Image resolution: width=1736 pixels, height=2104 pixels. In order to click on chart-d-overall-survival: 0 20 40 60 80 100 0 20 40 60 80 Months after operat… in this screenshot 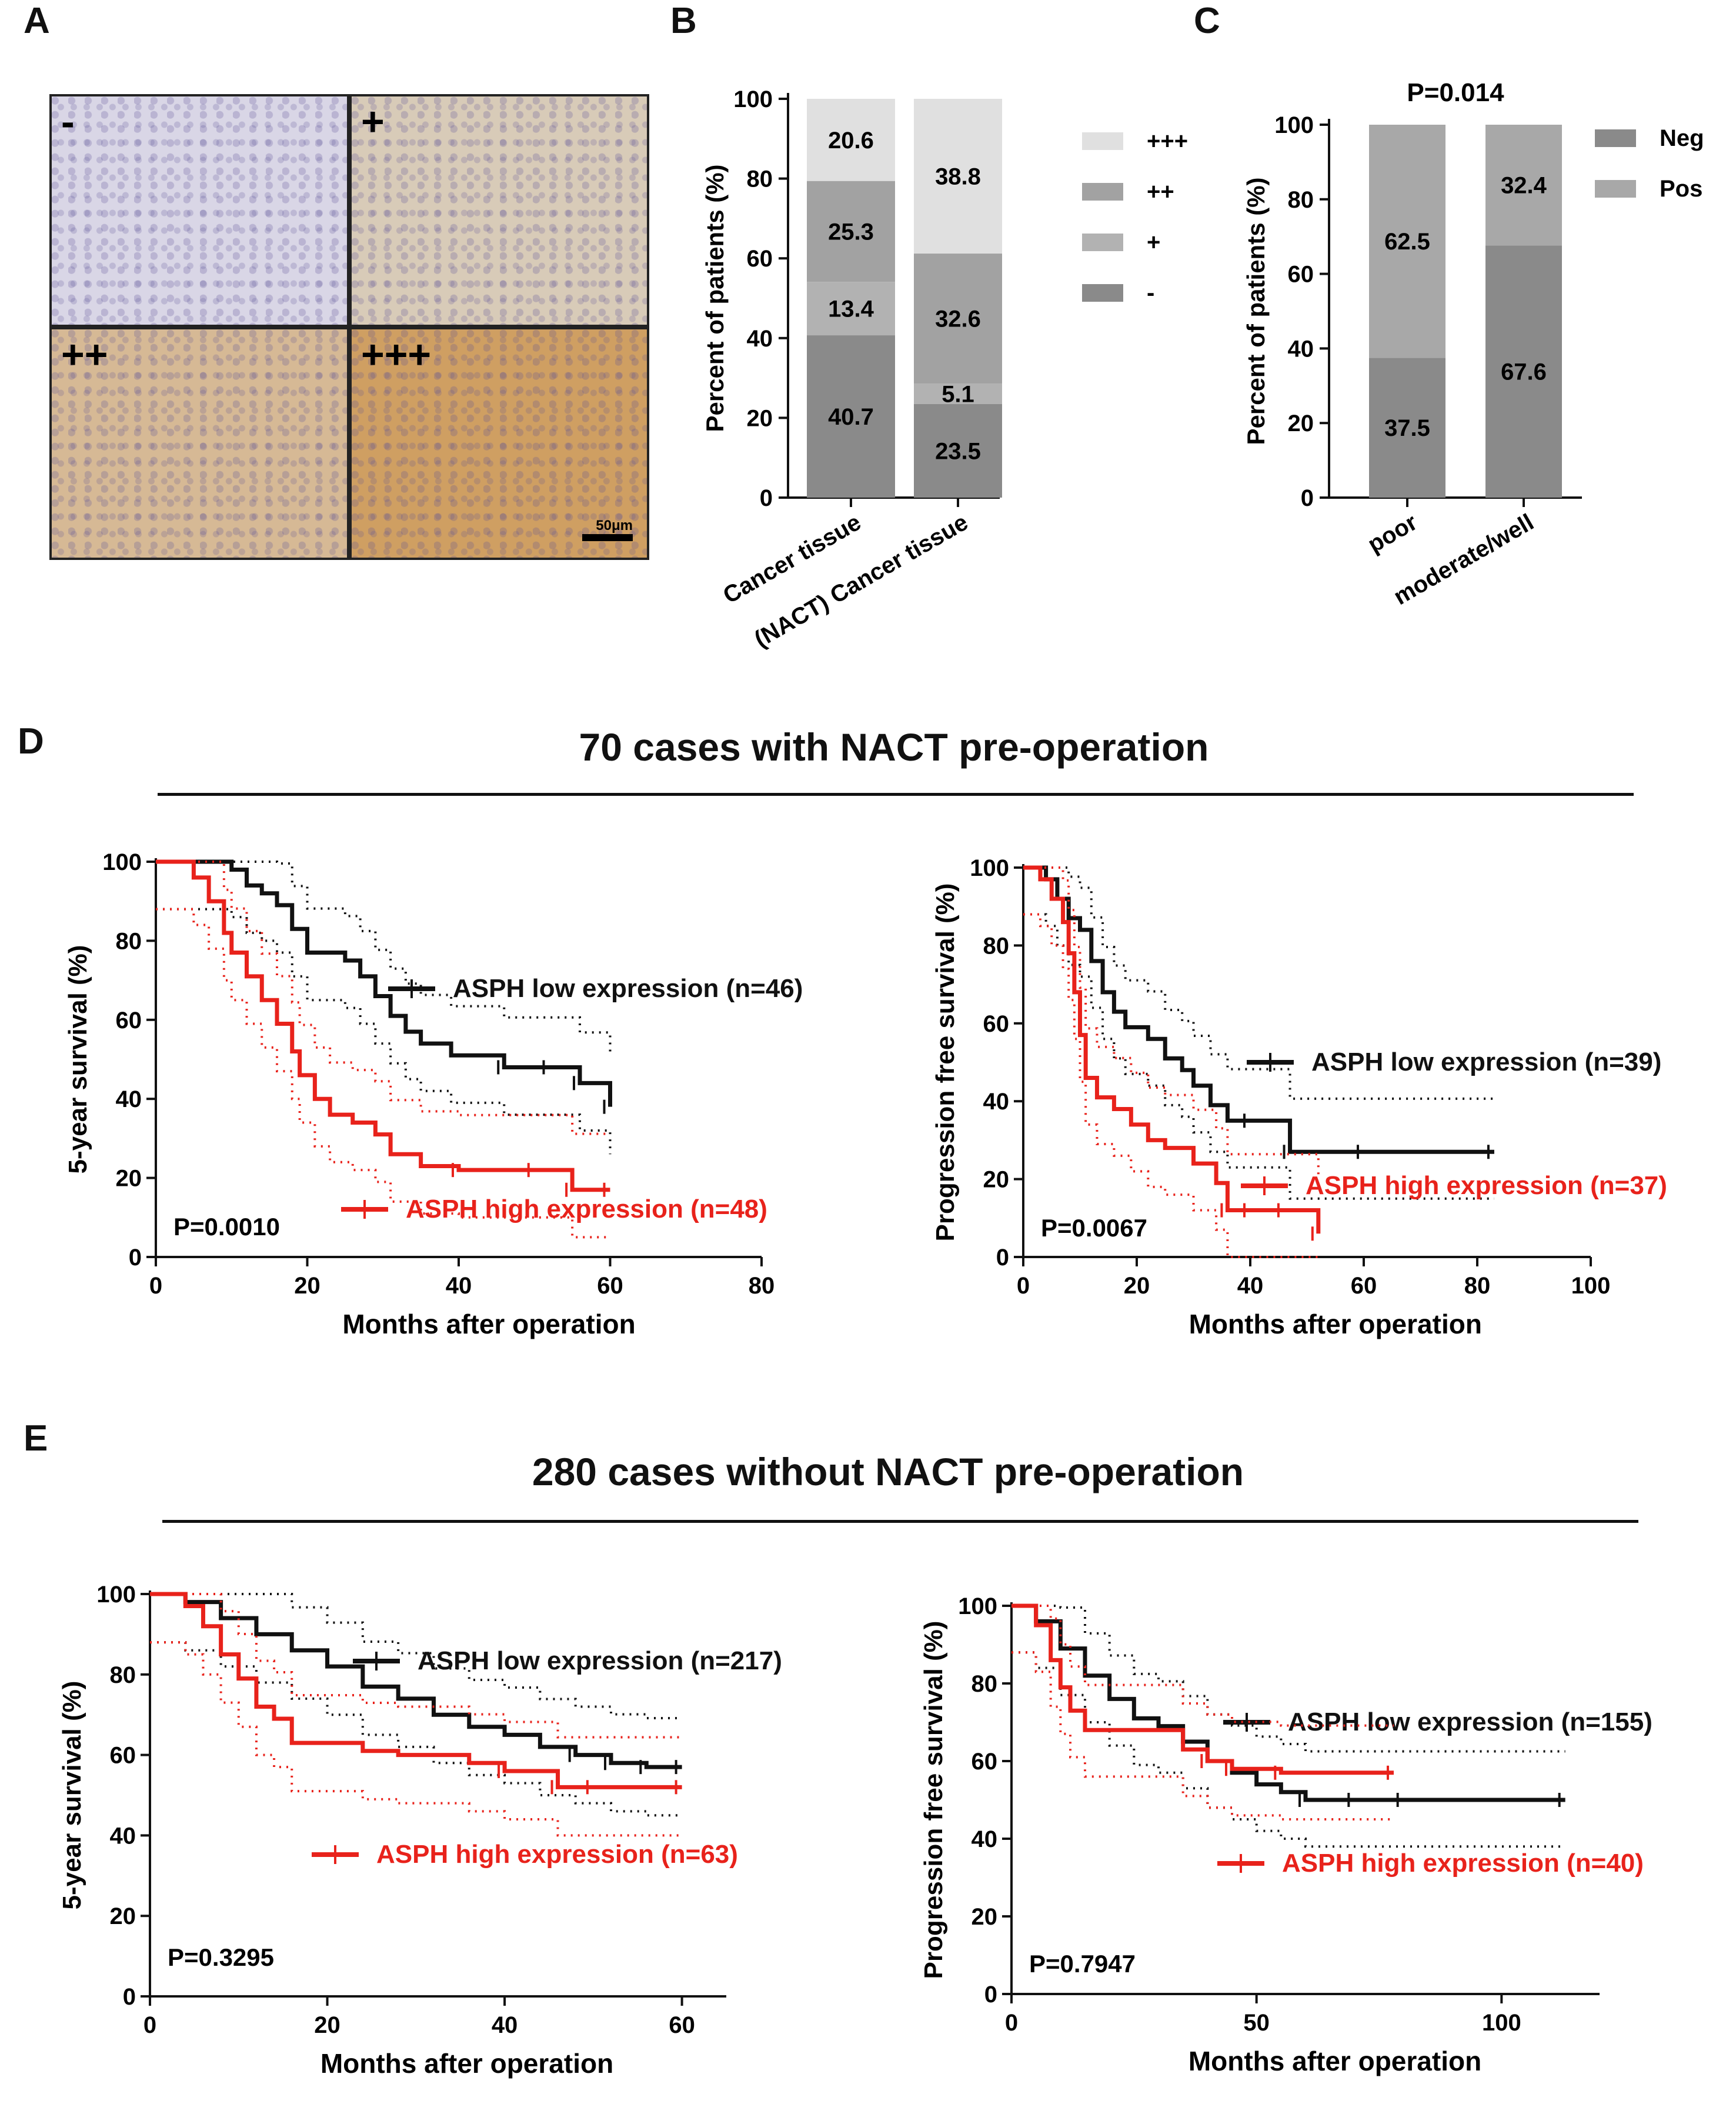, I will do `click(433, 1094)`.